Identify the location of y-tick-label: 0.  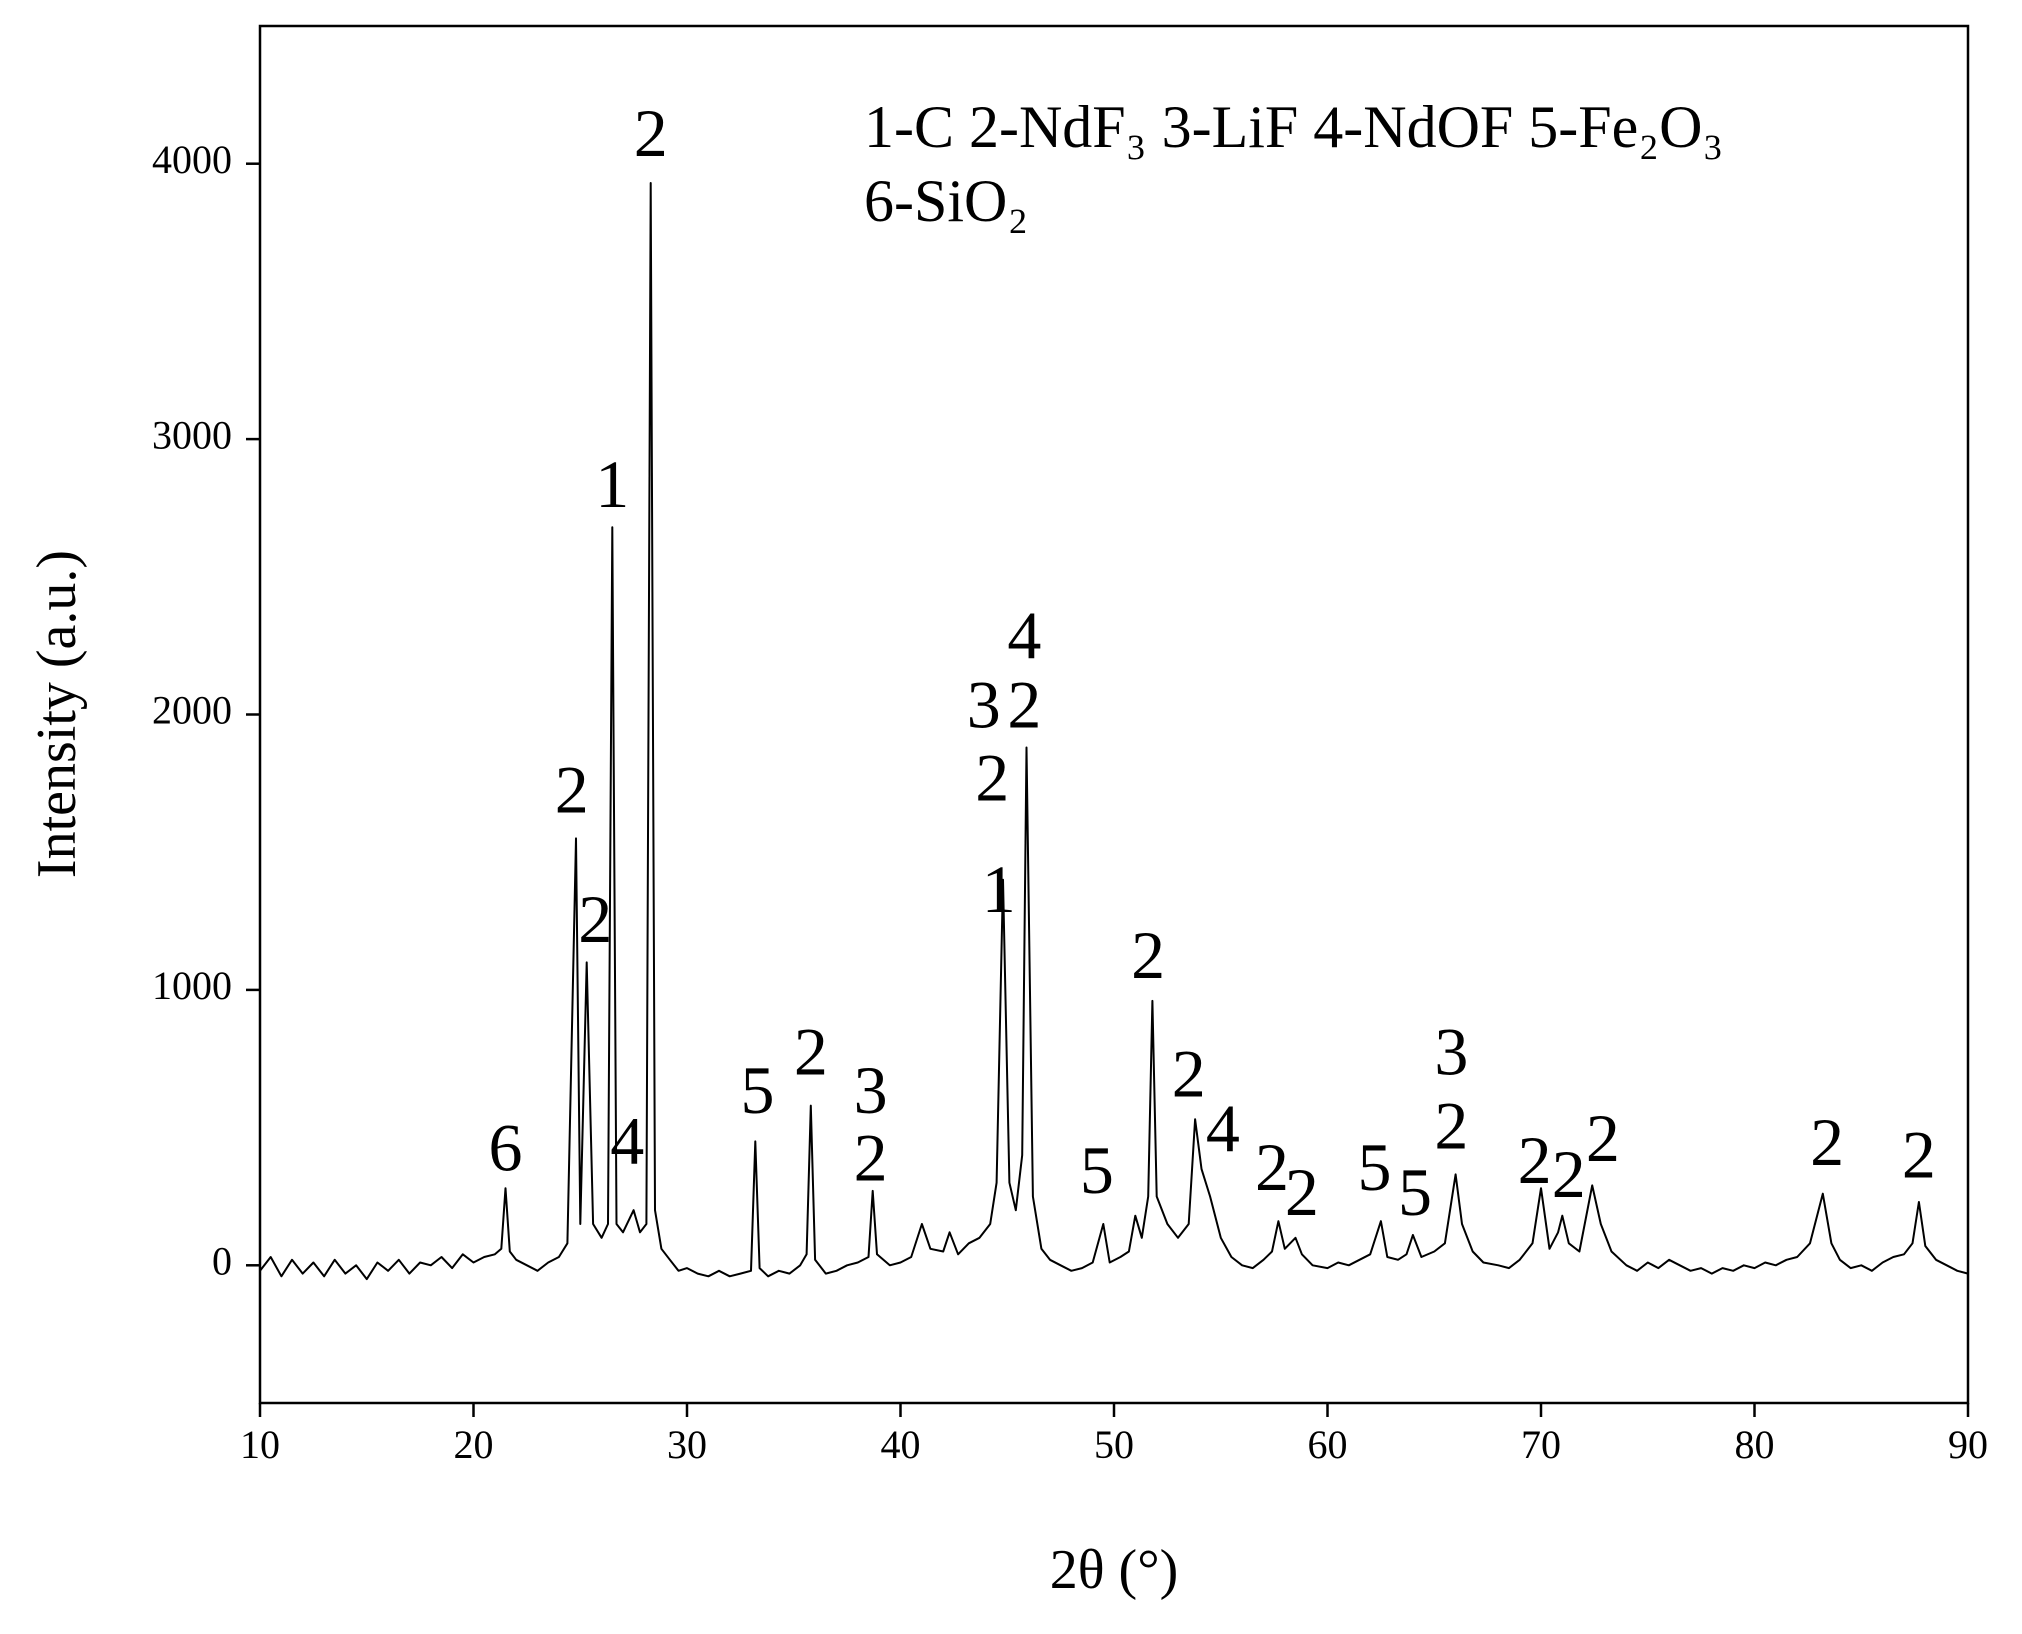
(222, 1260).